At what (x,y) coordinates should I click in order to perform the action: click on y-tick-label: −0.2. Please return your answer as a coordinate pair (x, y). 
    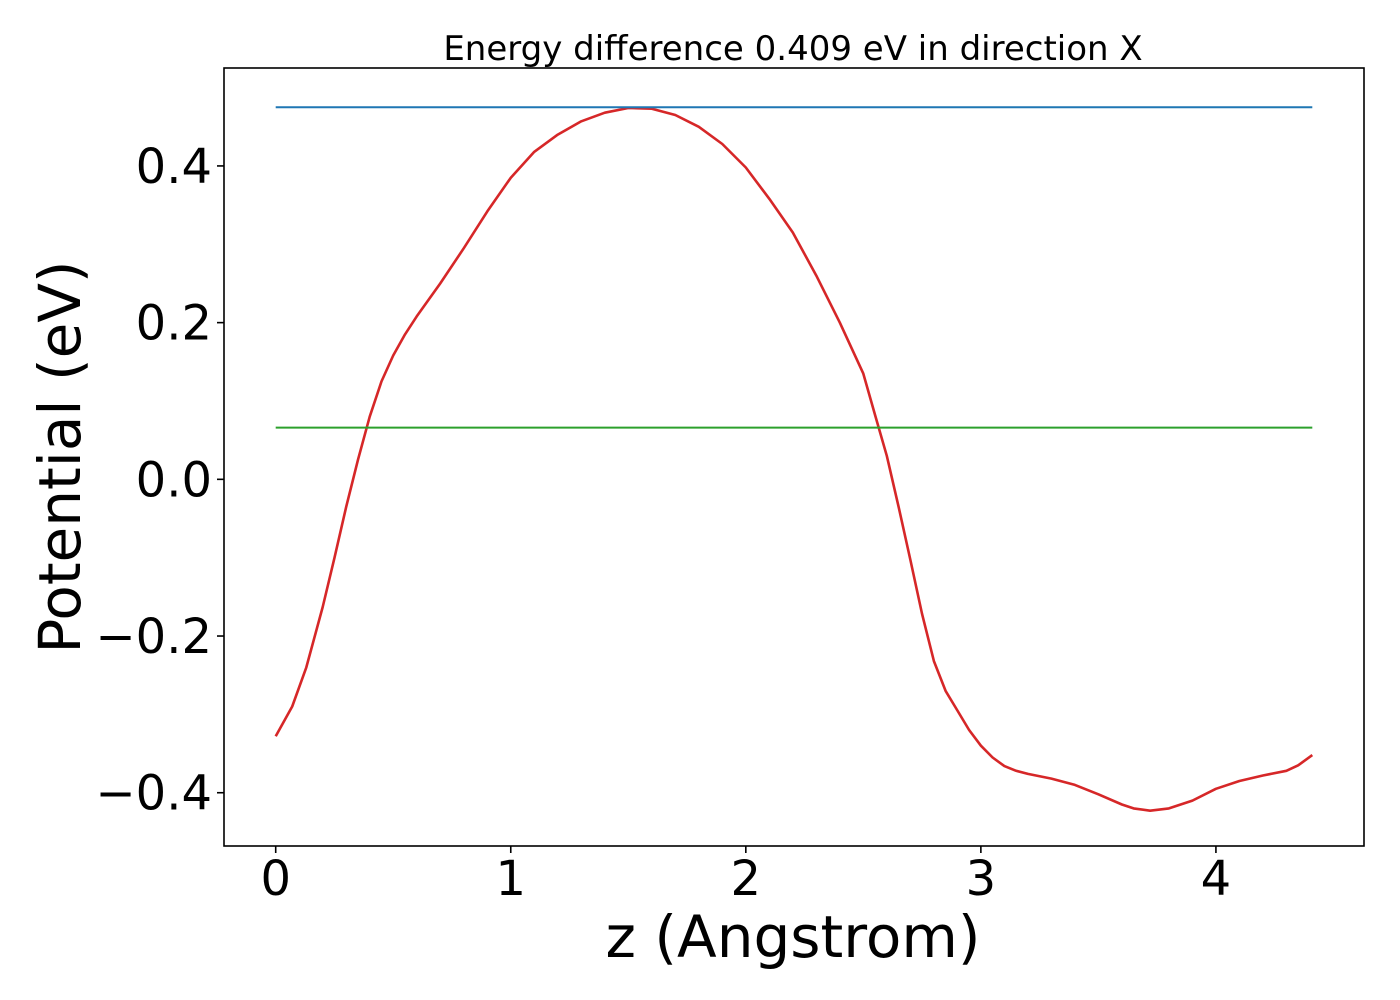
    Looking at the image, I should click on (153, 637).